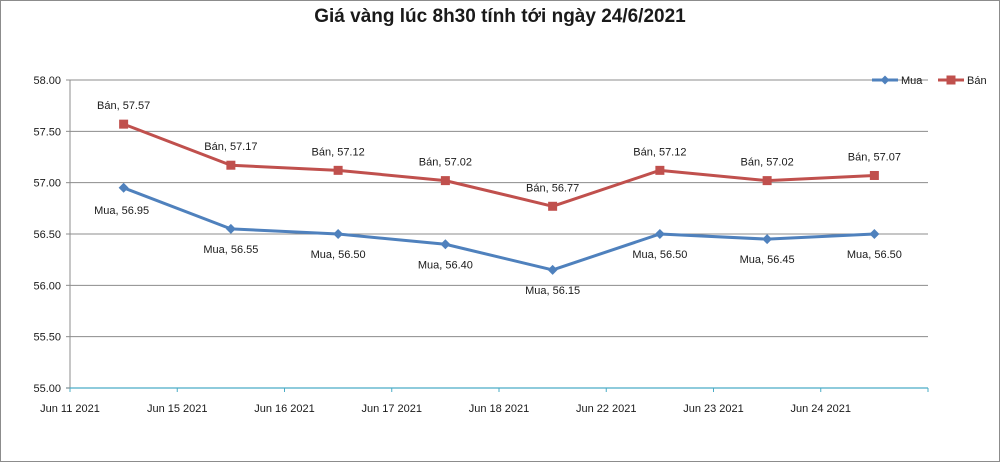 Image resolution: width=1000 pixels, height=462 pixels. I want to click on y-tick-label: 55.50, so click(47, 338).